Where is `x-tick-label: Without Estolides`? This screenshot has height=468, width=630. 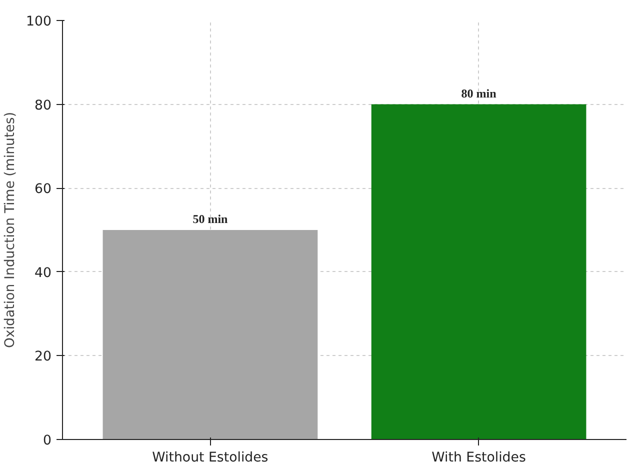 x-tick-label: Without Estolides is located at coordinates (210, 458).